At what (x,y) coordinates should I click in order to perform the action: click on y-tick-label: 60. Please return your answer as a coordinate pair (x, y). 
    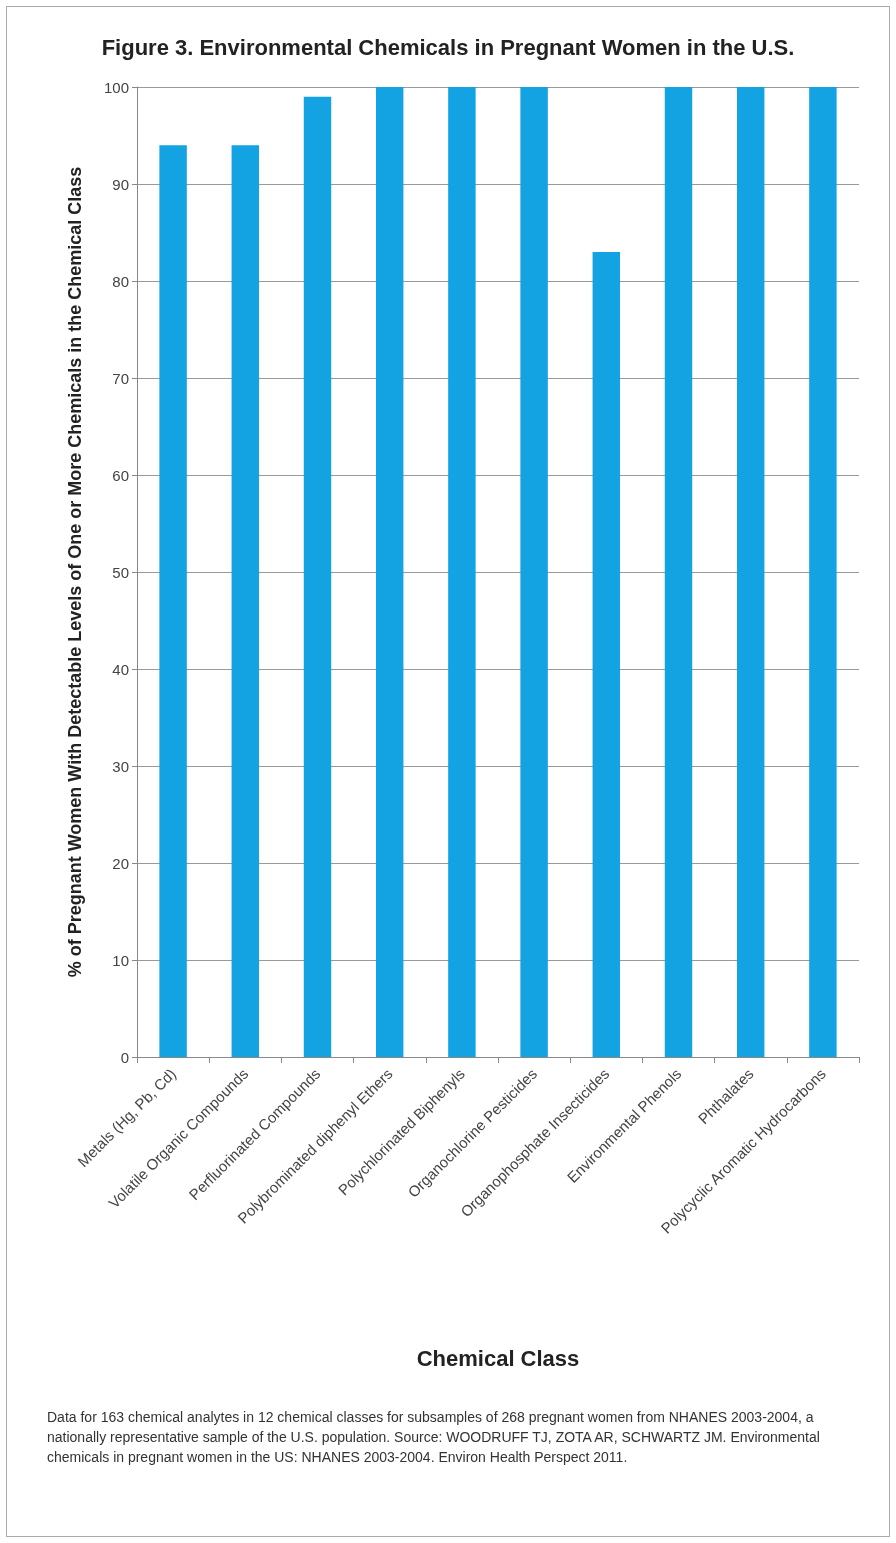
    Looking at the image, I should click on (120, 475).